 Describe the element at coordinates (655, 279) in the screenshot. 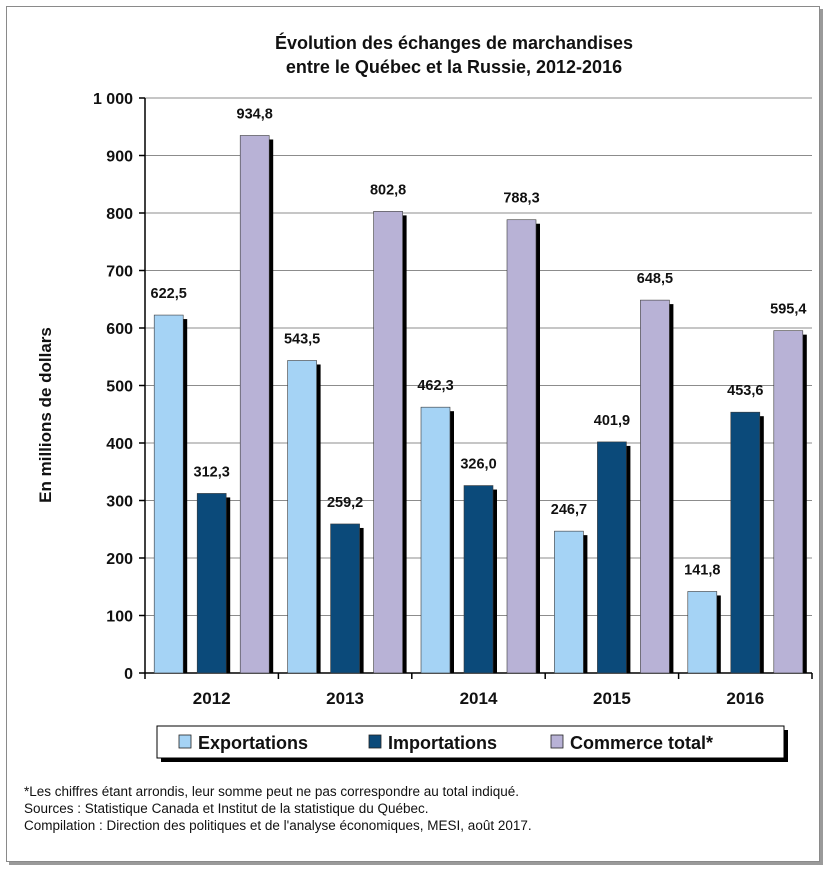

I see `data-label: 648,5` at that location.